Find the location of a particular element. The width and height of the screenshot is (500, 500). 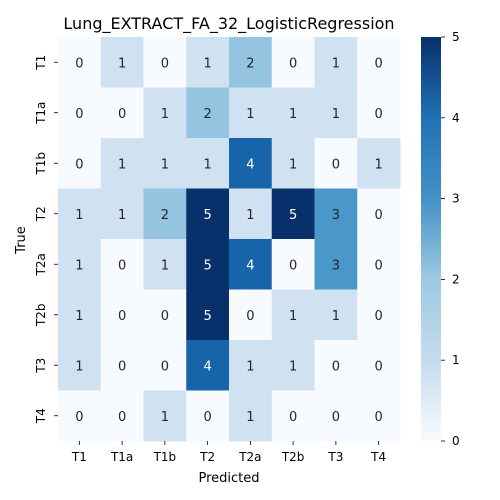

colorbar-tick-label: 0 is located at coordinates (456, 441).